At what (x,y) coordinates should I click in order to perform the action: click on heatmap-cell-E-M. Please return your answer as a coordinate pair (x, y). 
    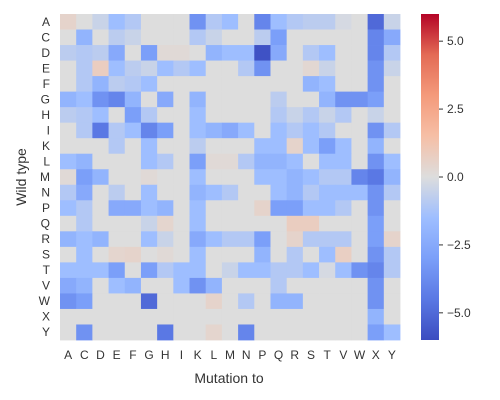
    Looking at the image, I should click on (230, 68).